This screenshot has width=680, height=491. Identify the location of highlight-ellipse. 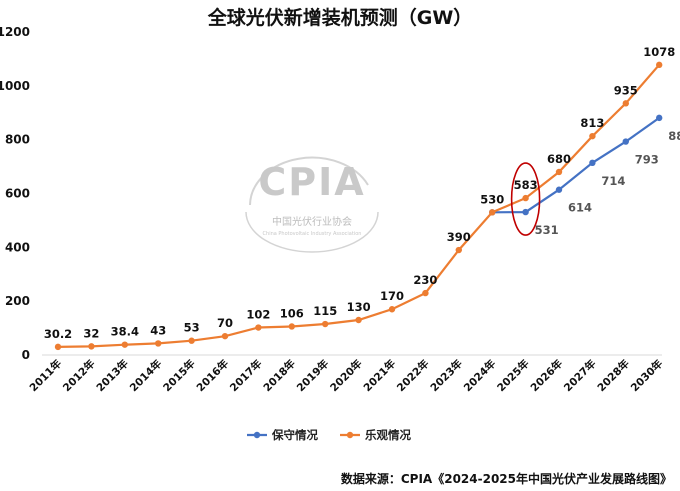
(525, 199).